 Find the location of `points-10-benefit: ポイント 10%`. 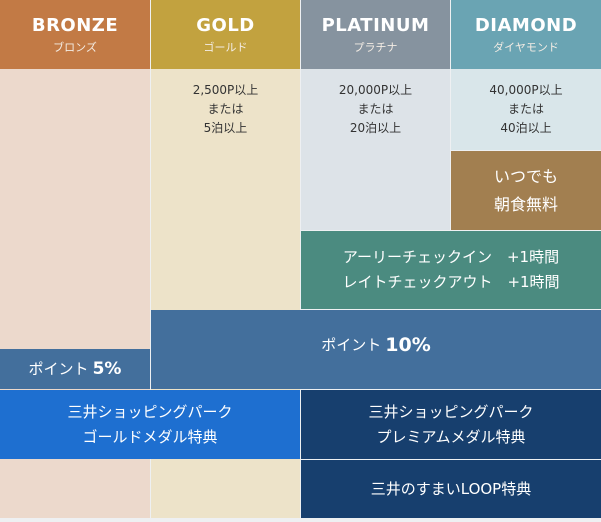

points-10-benefit: ポイント 10% is located at coordinates (376, 349).